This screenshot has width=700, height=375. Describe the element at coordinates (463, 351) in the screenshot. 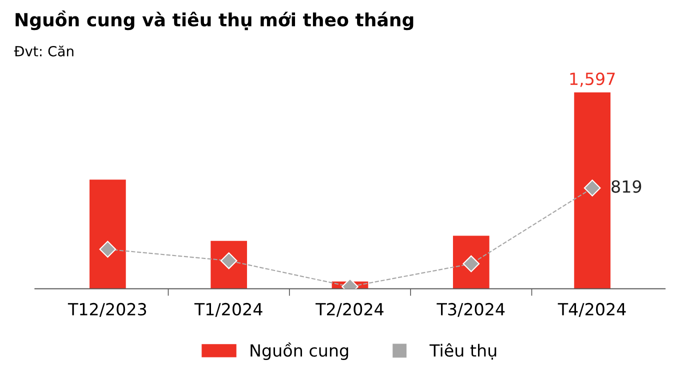

I see `legend-label: Tiêu thụ` at that location.